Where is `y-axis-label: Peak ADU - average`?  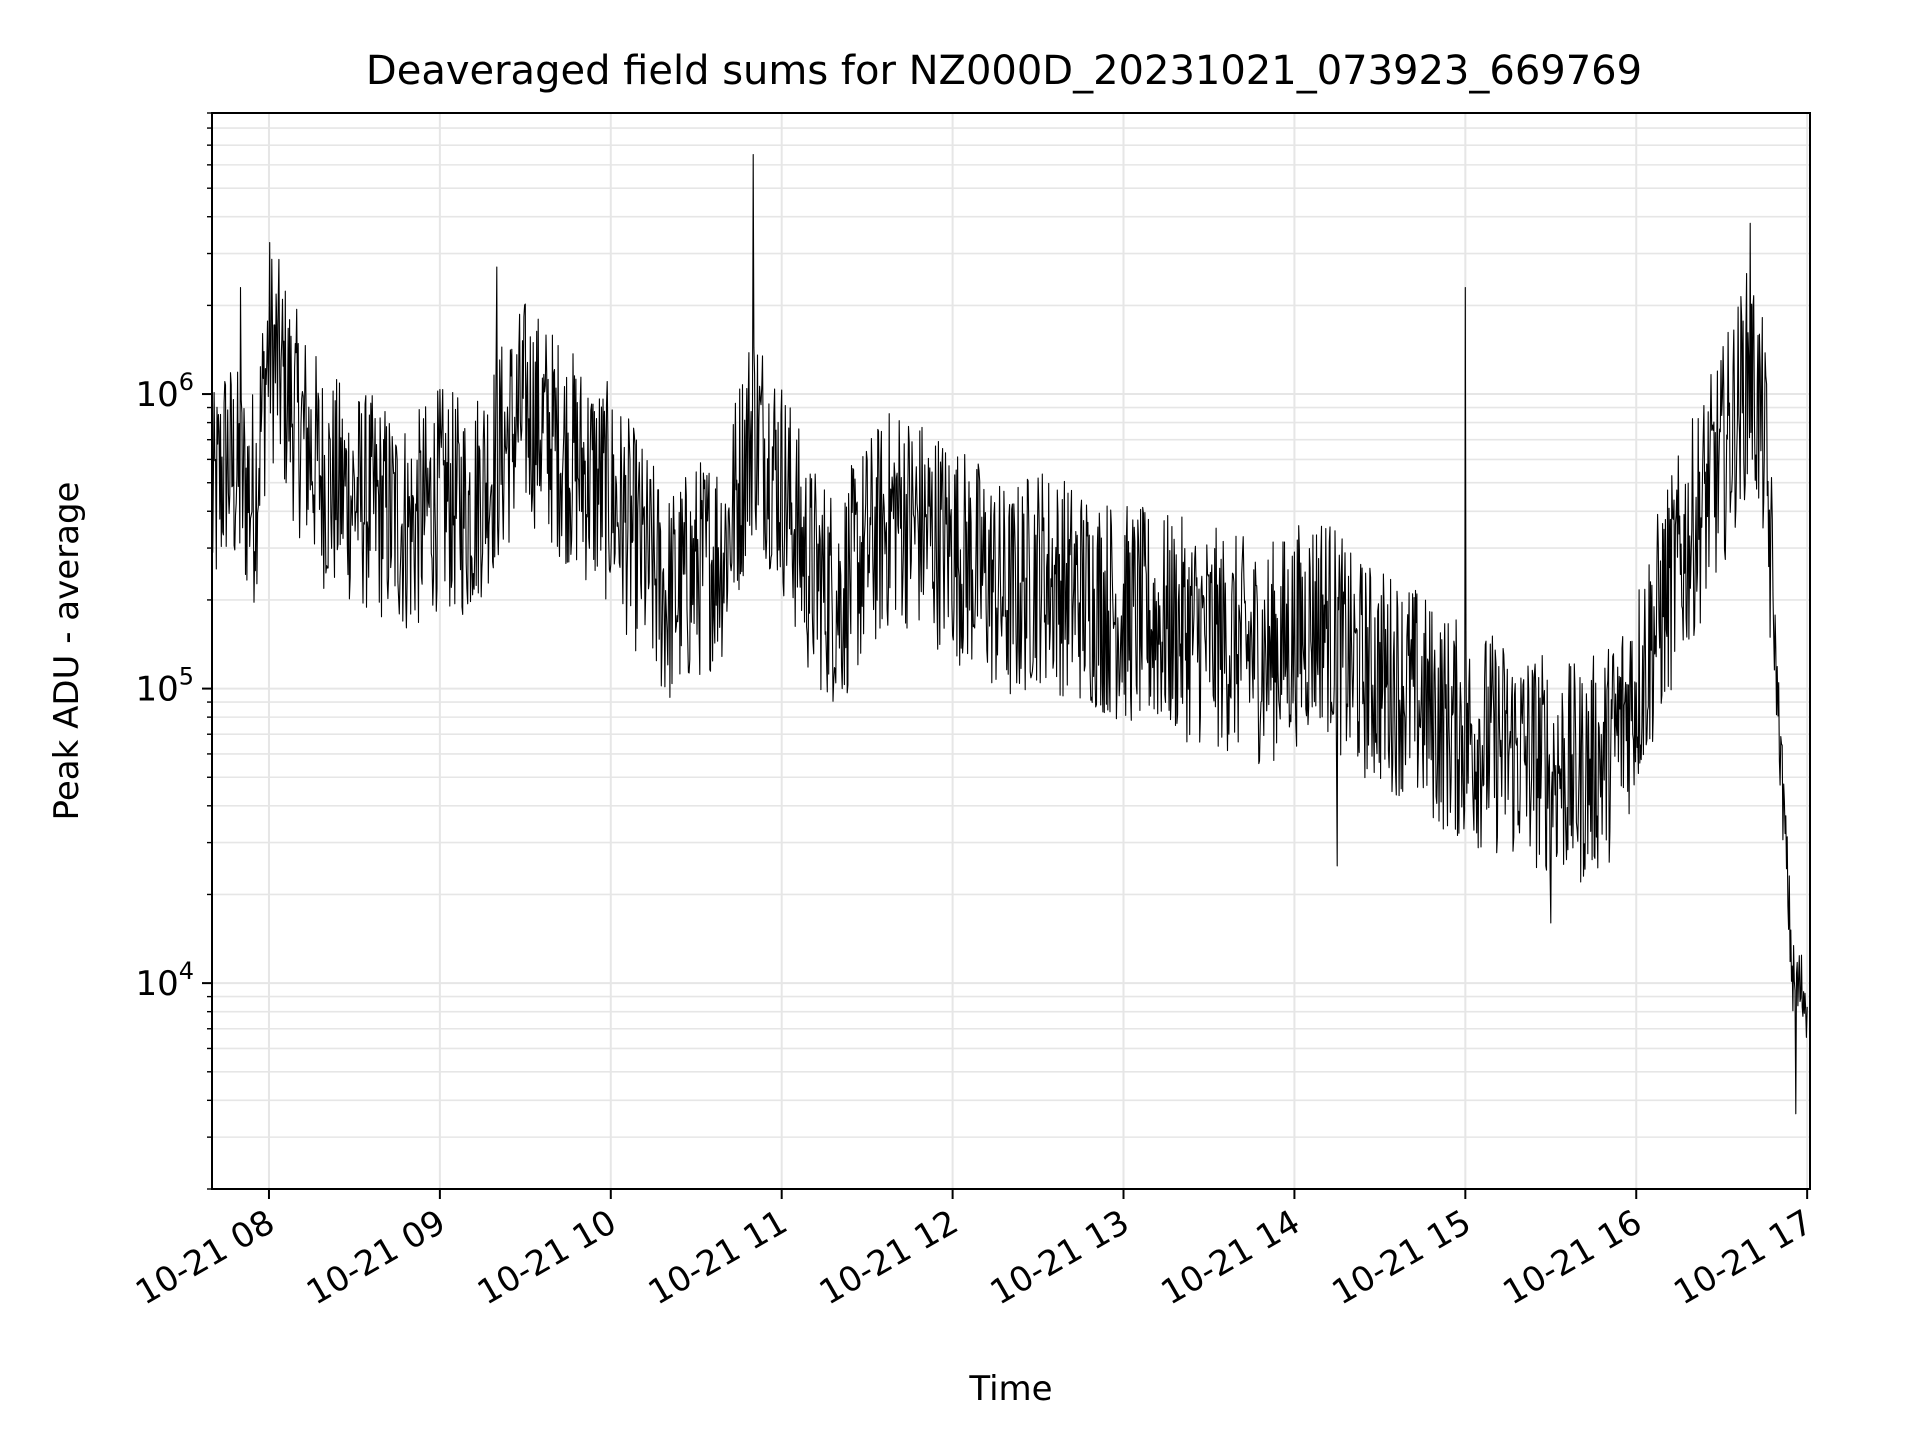 y-axis-label: Peak ADU - average is located at coordinates (67, 651).